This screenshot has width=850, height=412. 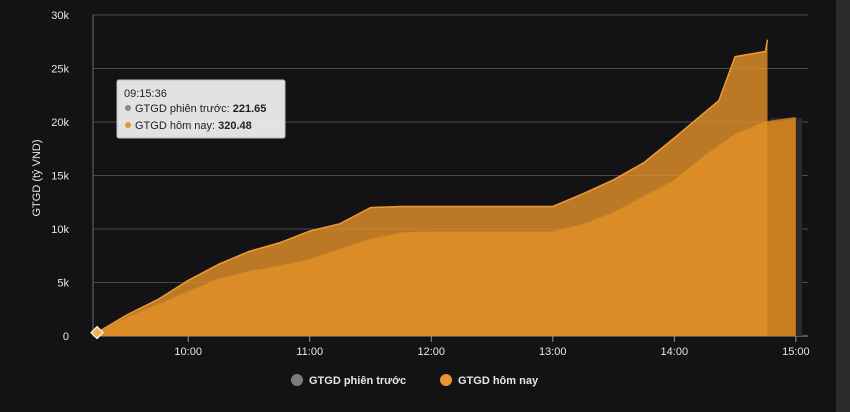 What do you see at coordinates (37, 178) in the screenshot?
I see `y-axis-title: GTGD (tỷ VND)` at bounding box center [37, 178].